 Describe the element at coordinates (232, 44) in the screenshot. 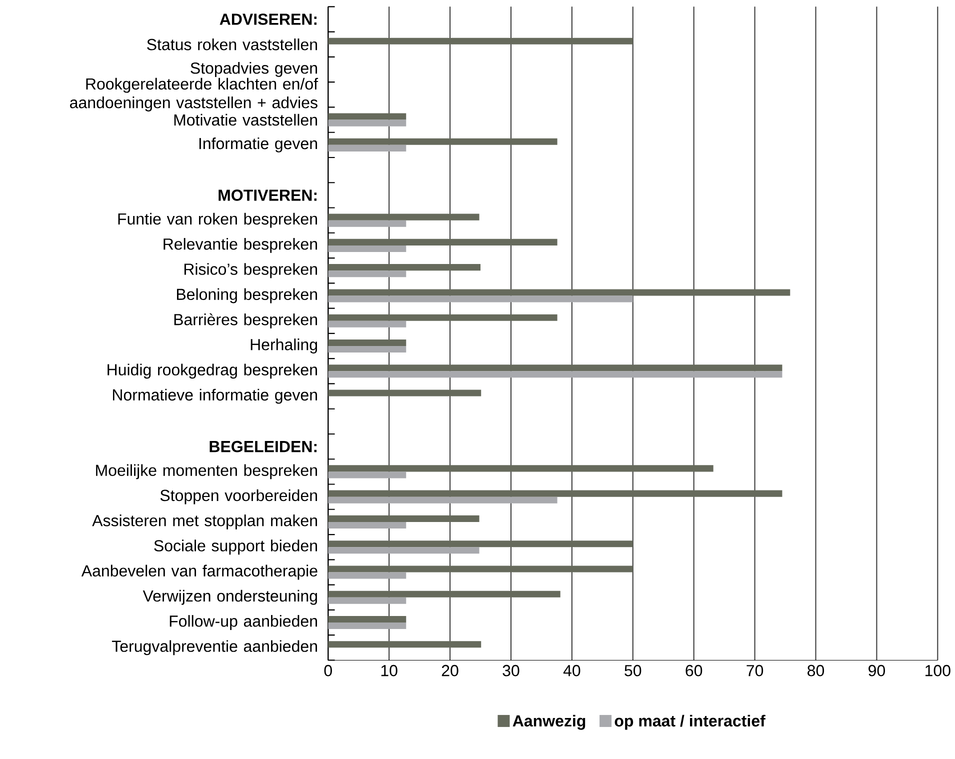

I see `y-tick-label: Status roken vaststellen` at that location.